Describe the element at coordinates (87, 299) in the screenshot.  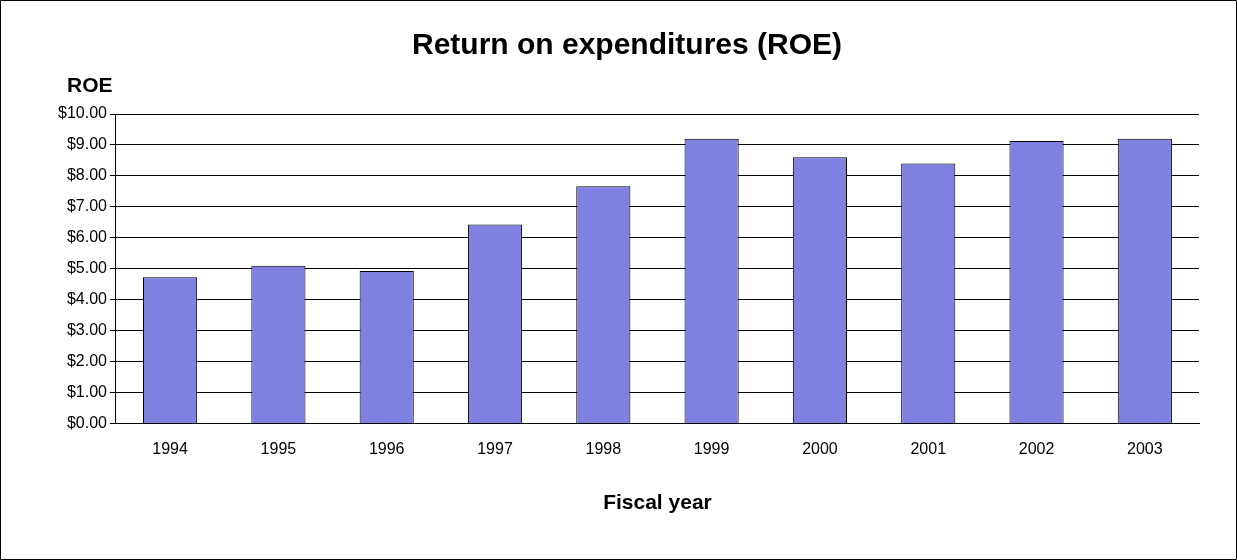
I see `y-tick-label: $4.00` at that location.